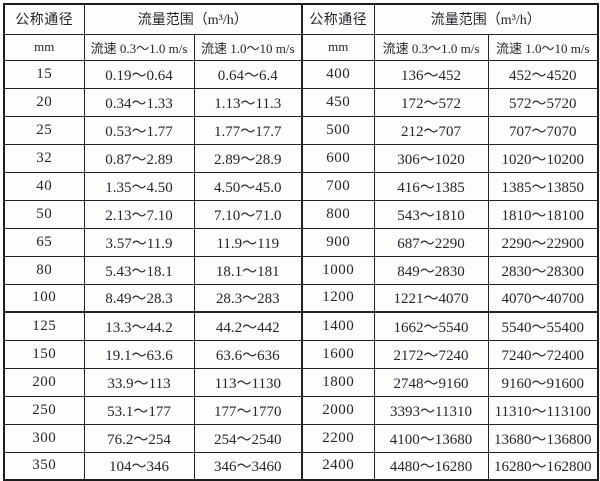 This screenshot has height=481, width=600. I want to click on diameter-cell: 65, so click(44, 242).